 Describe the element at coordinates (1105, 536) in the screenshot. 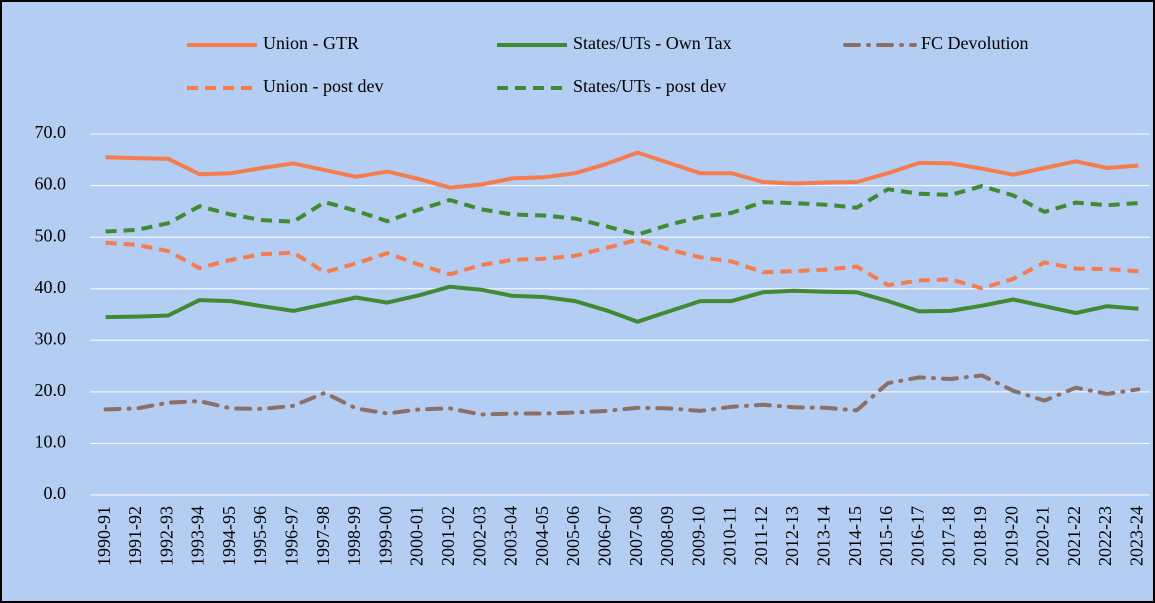

I see `x-tick-label: 2022-23` at that location.